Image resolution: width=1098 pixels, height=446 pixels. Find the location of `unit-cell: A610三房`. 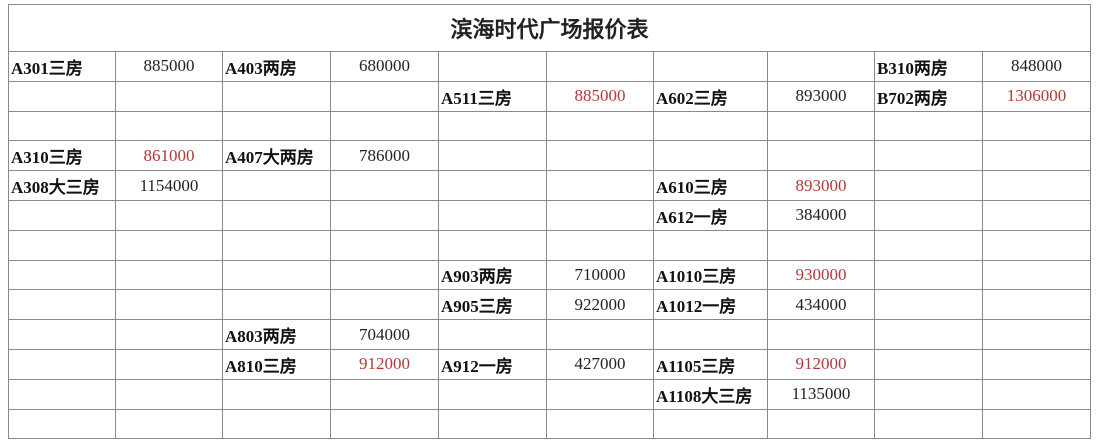

unit-cell: A610三房 is located at coordinates (710, 185).